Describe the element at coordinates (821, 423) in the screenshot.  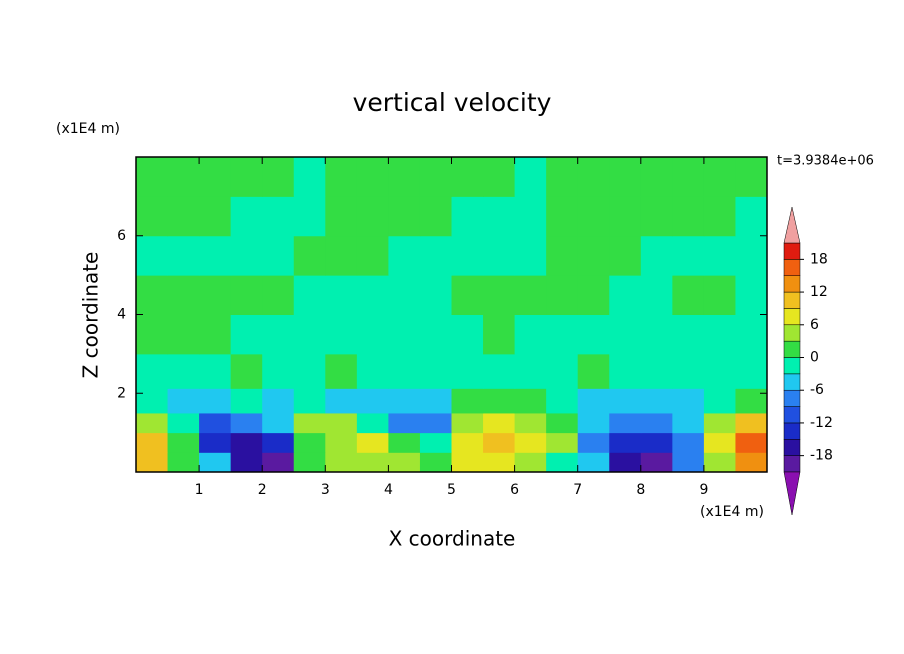
I see `colorbar-tick-label: -12` at that location.